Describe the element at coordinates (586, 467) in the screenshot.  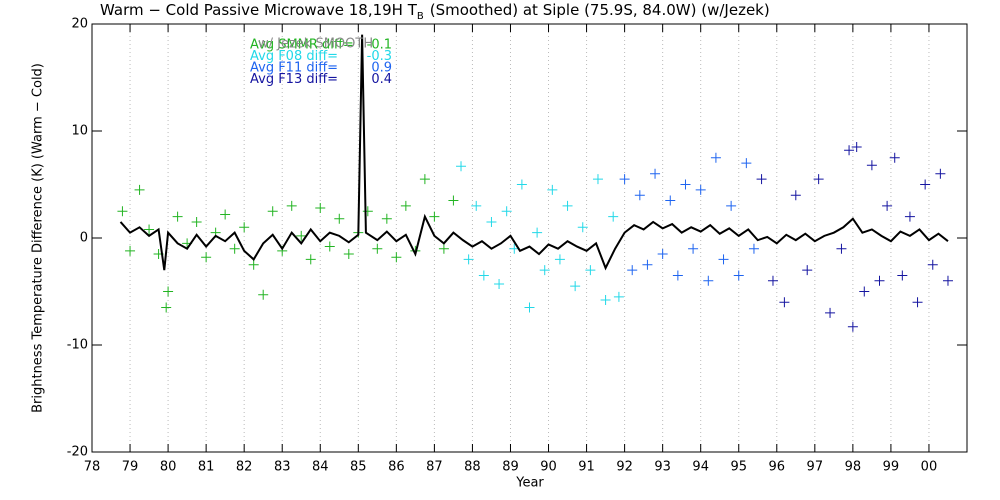
I see `x-tick-label: 91` at that location.